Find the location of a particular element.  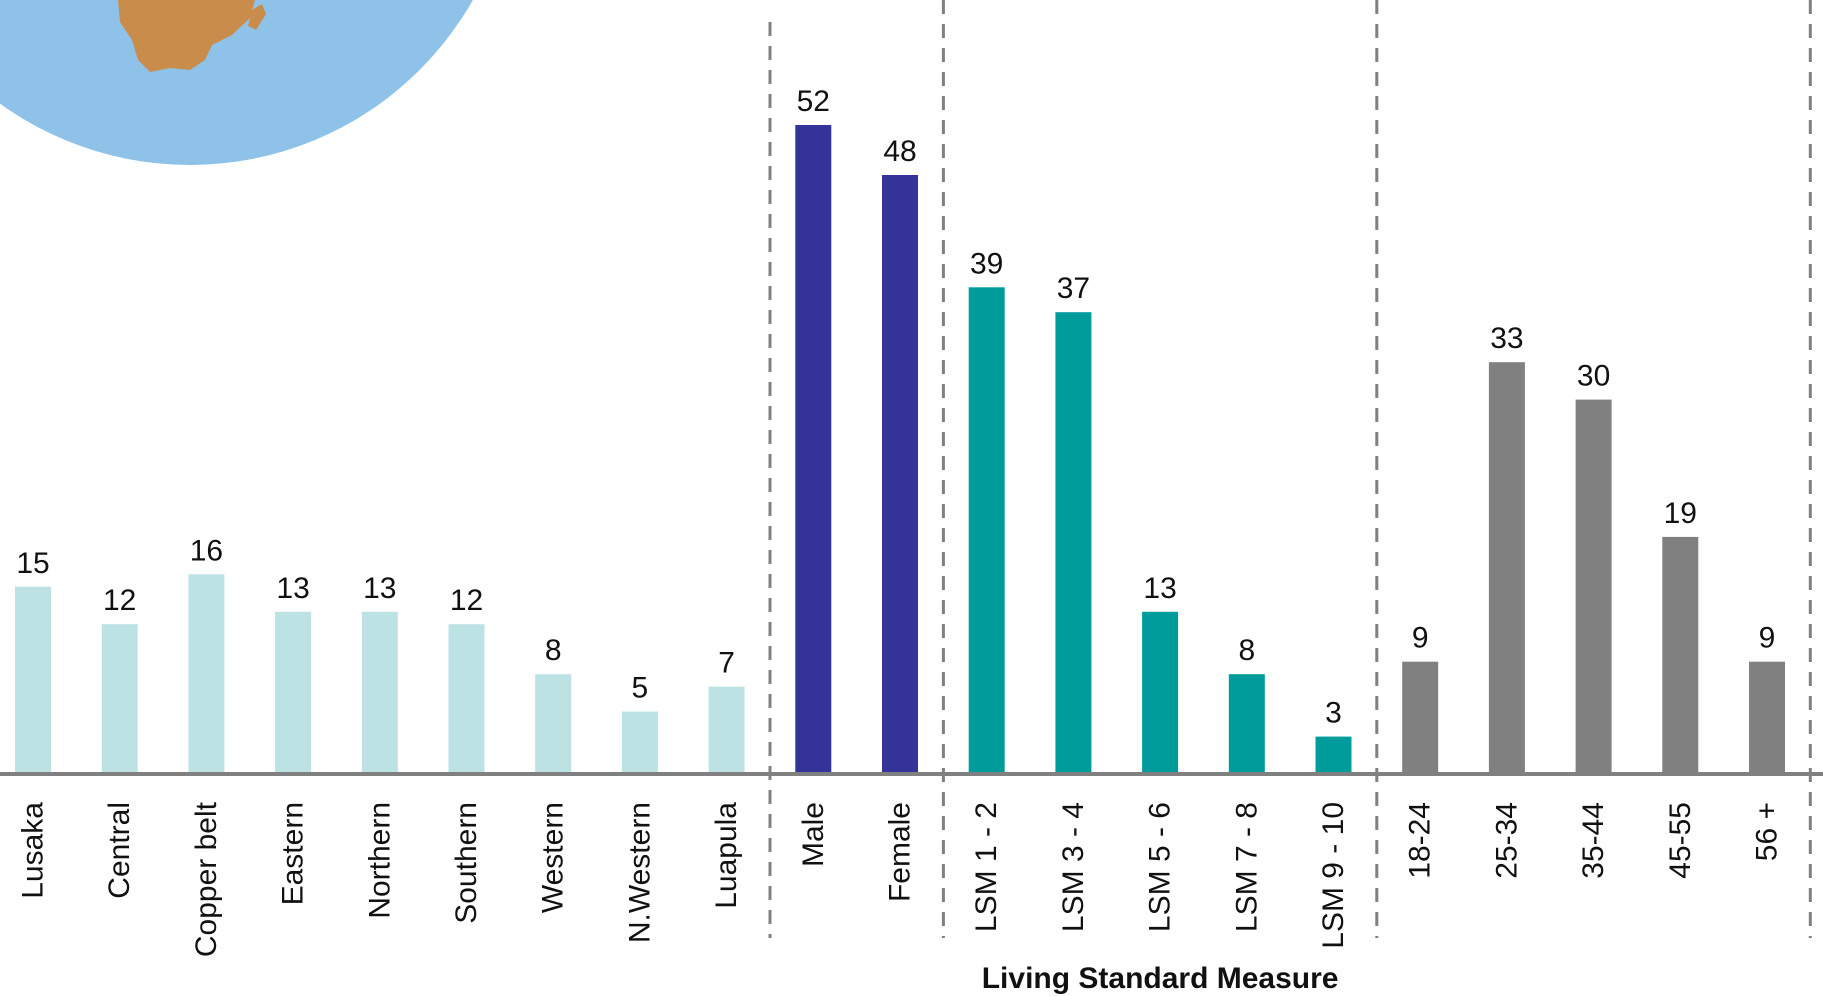

value-label-lsm-3-4: 37 is located at coordinates (1073, 288).